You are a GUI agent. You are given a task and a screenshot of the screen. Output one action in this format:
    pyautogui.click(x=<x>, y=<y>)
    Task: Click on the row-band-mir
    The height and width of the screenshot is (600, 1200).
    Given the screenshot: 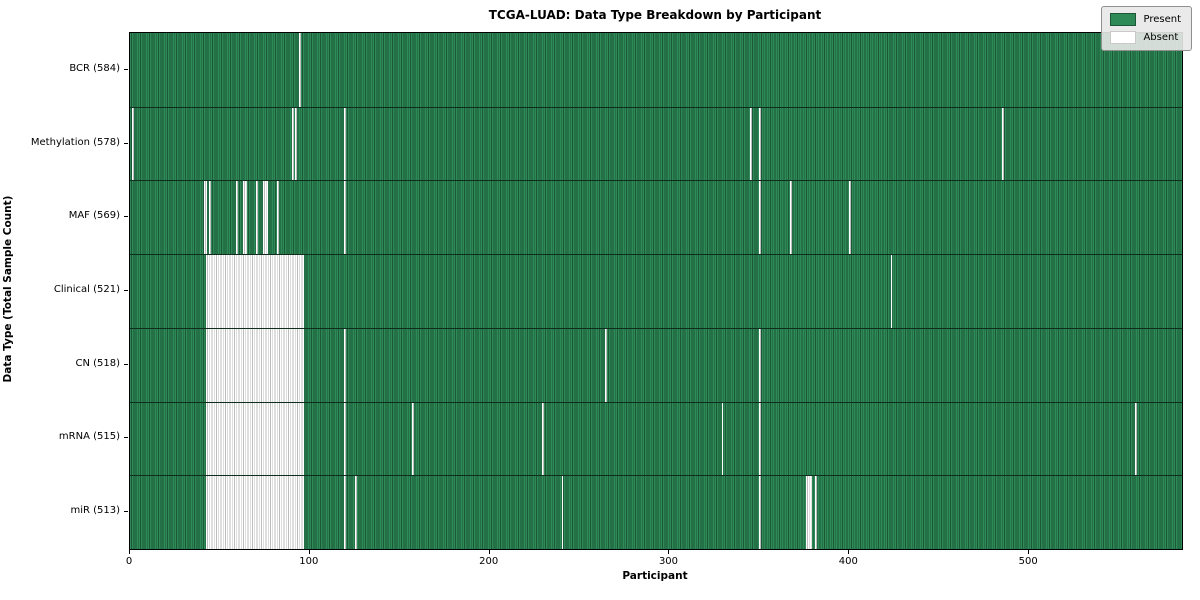 What is the action you would take?
    pyautogui.click(x=656, y=512)
    